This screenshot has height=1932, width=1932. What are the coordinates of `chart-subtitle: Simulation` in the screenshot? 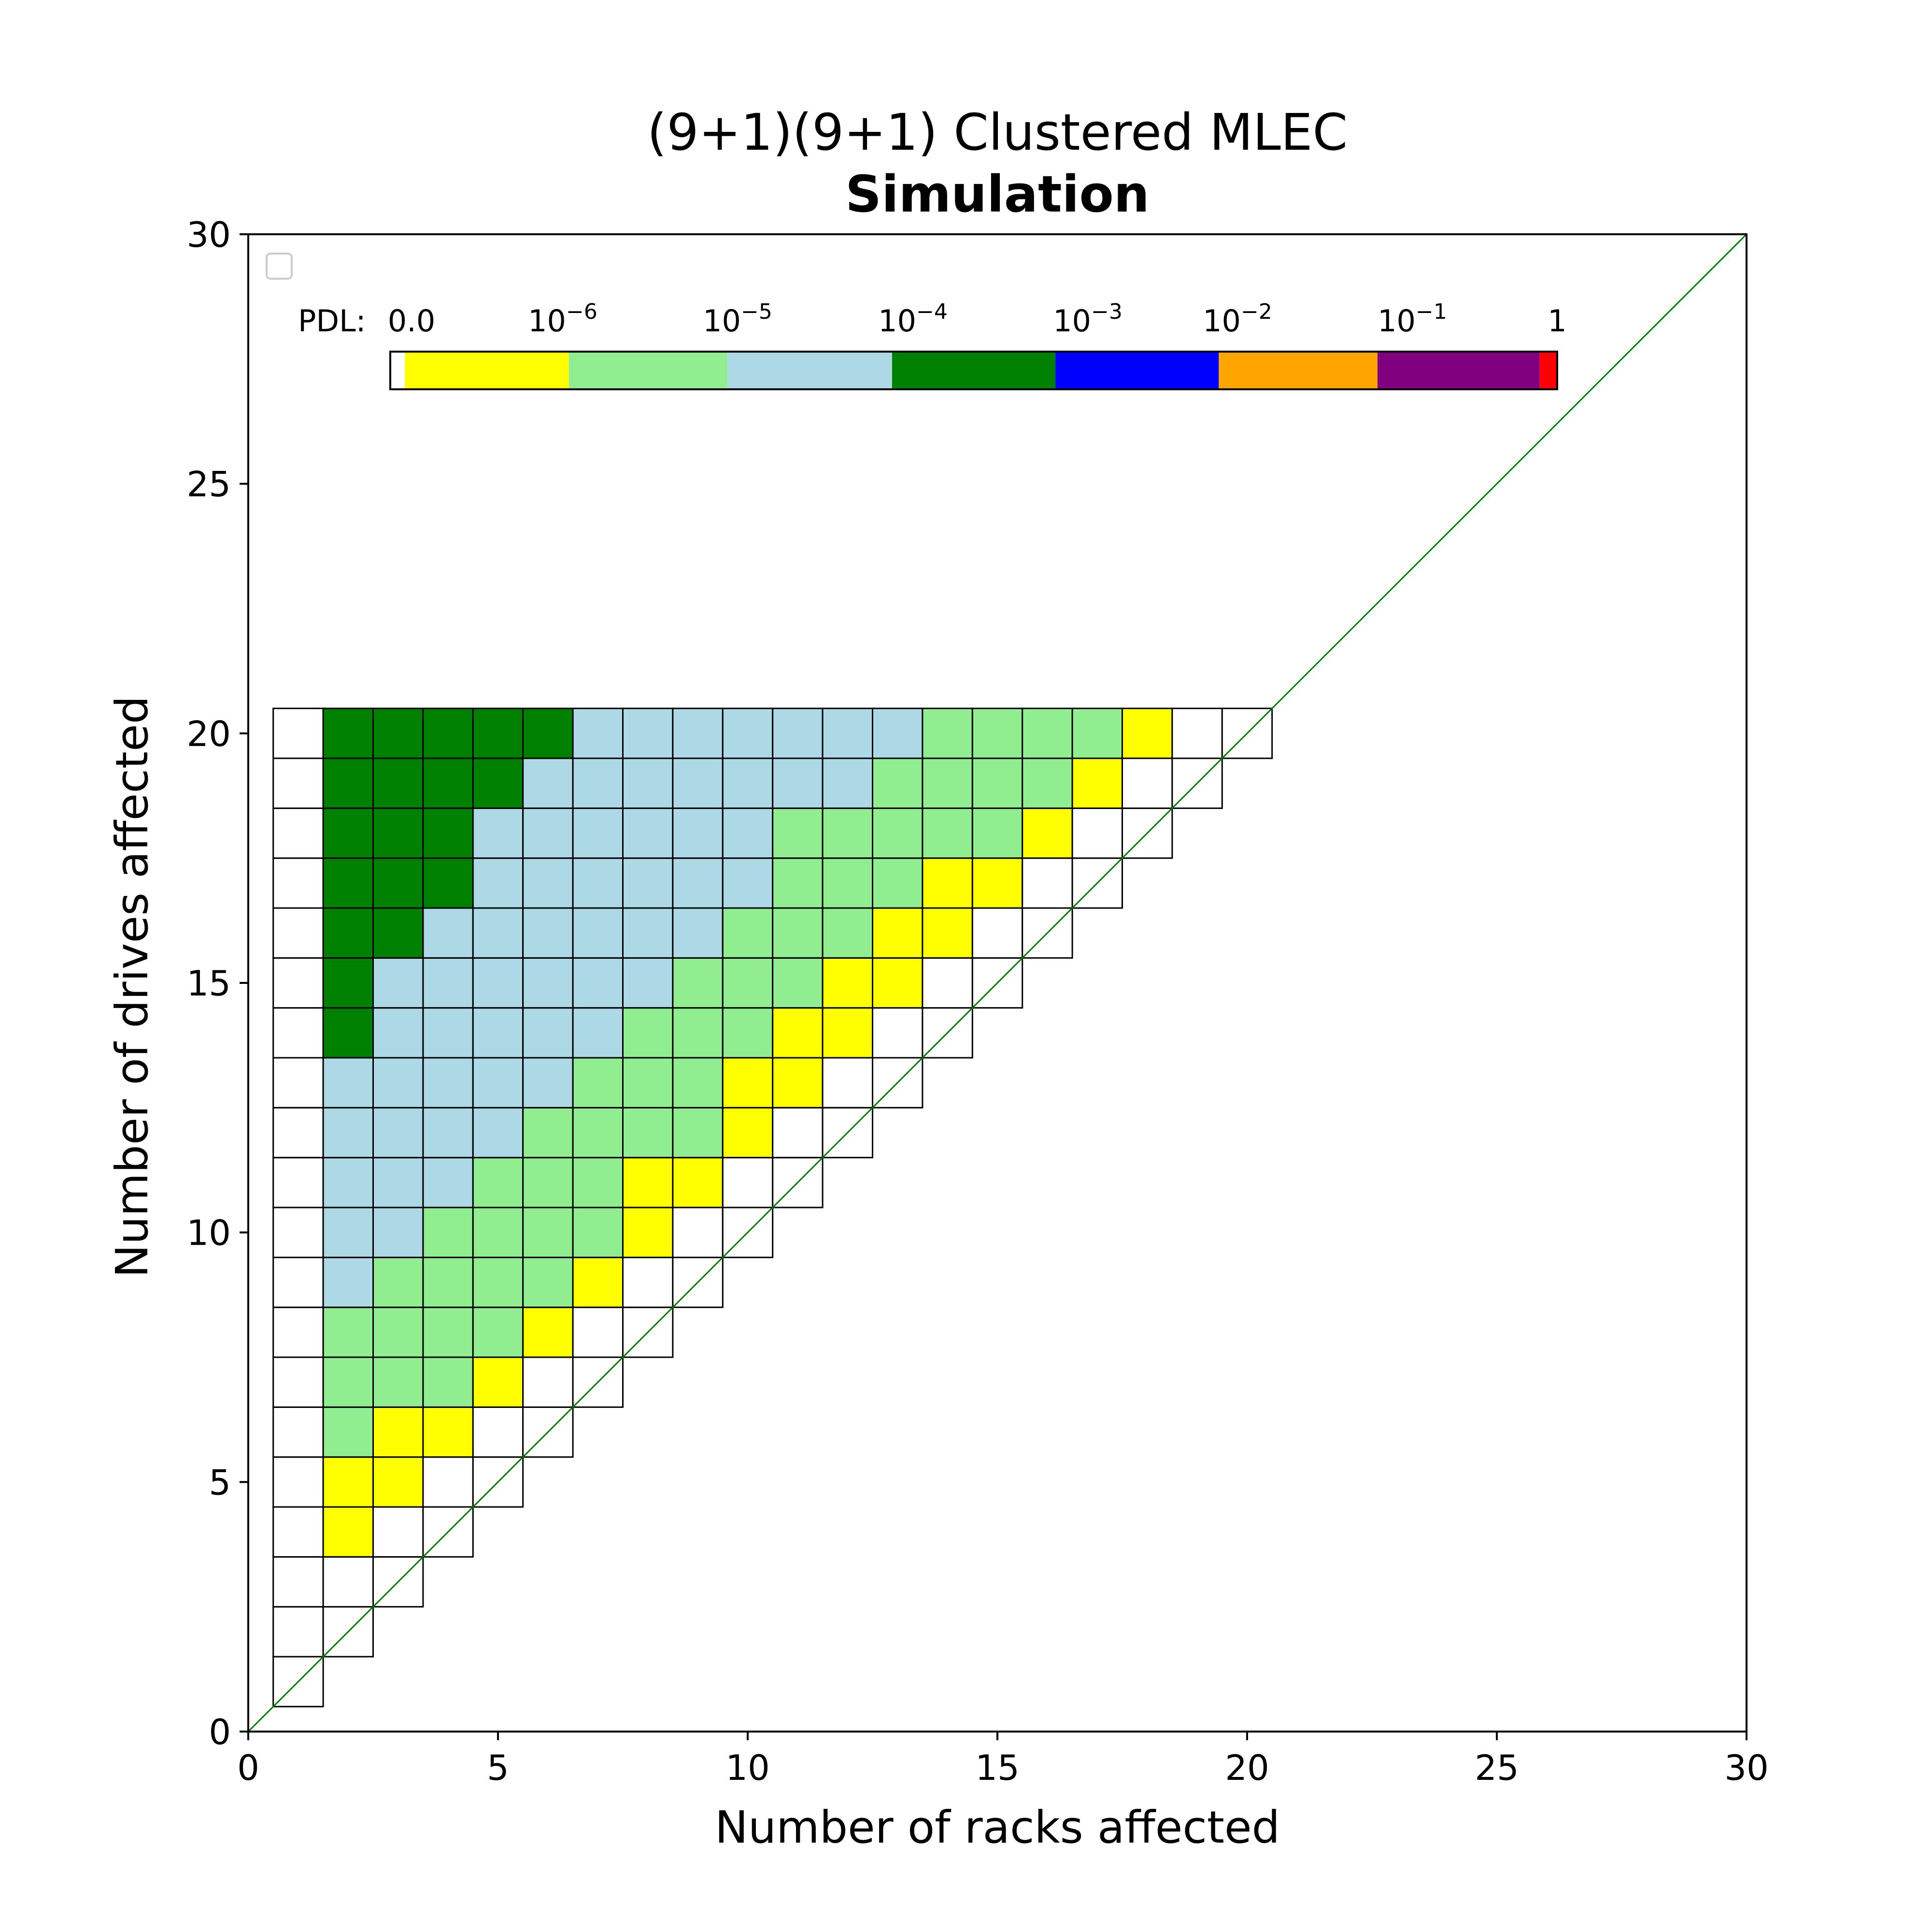 It's located at (997, 194).